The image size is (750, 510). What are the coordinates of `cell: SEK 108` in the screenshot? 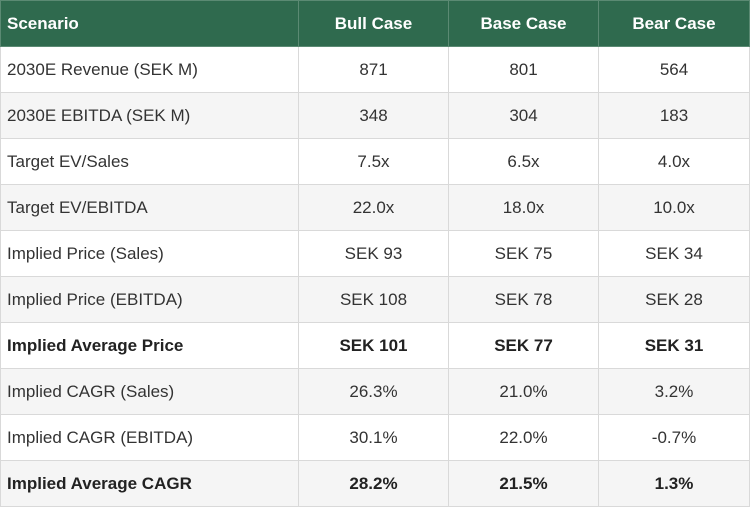 It's located at (373, 299).